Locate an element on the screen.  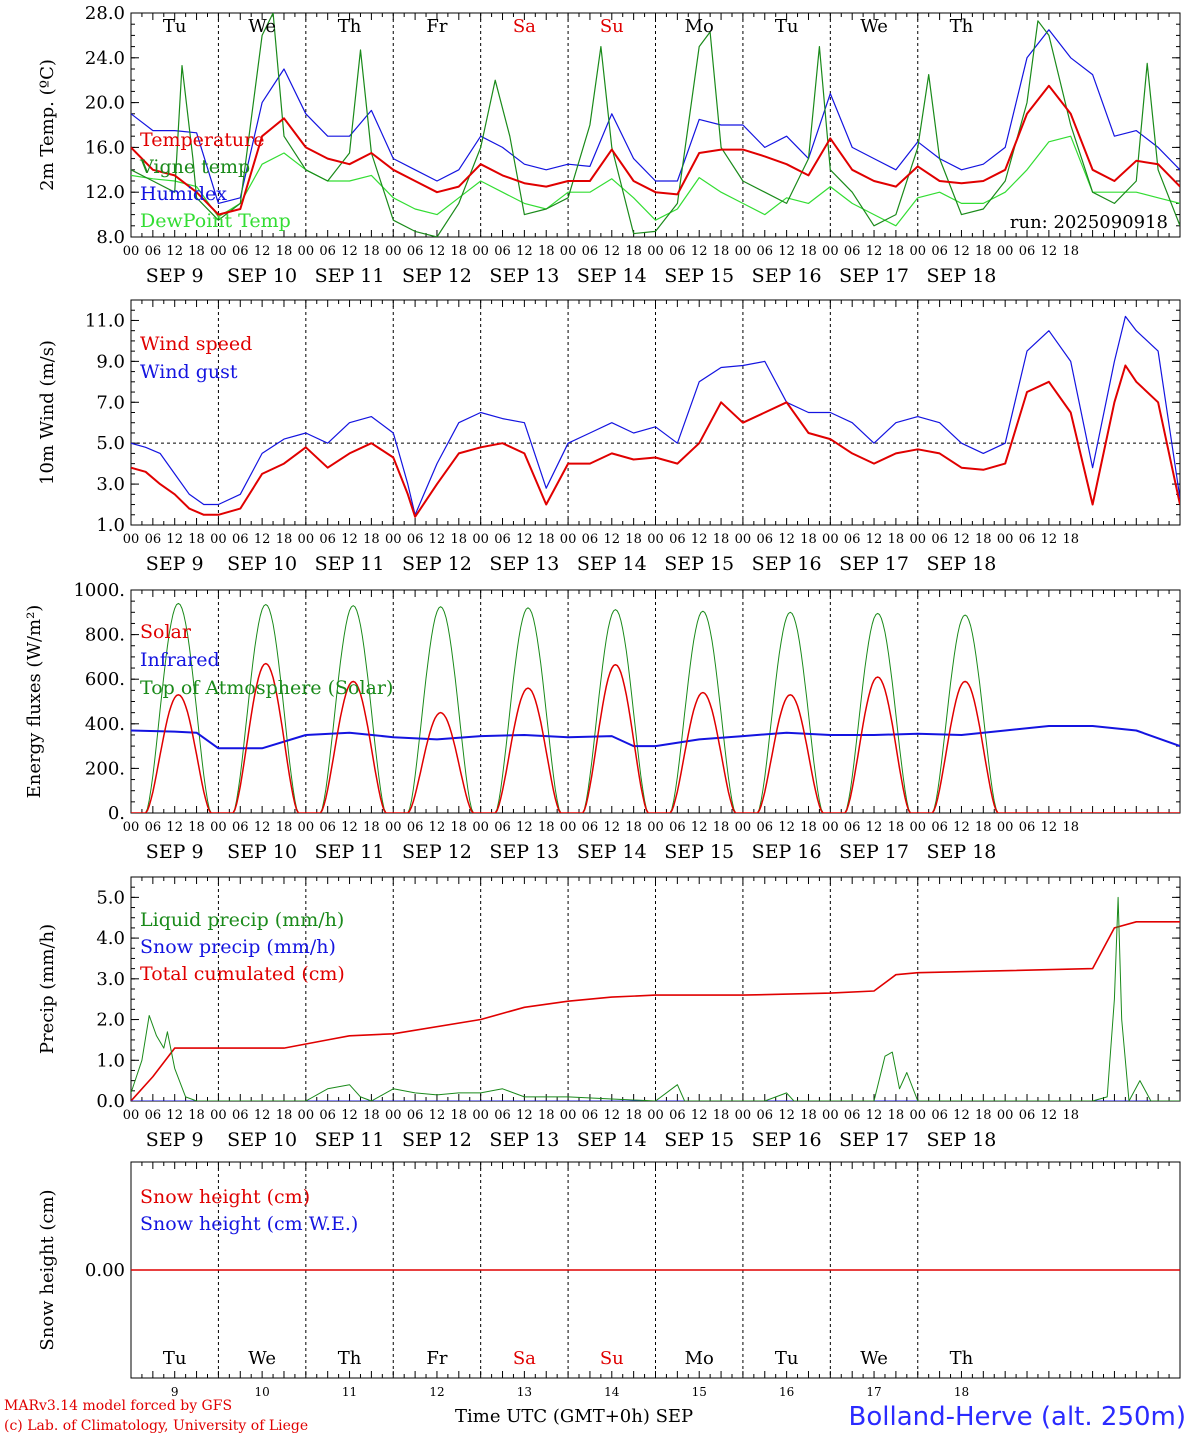
y-tick-label: 1.0 is located at coordinates (110, 1060).